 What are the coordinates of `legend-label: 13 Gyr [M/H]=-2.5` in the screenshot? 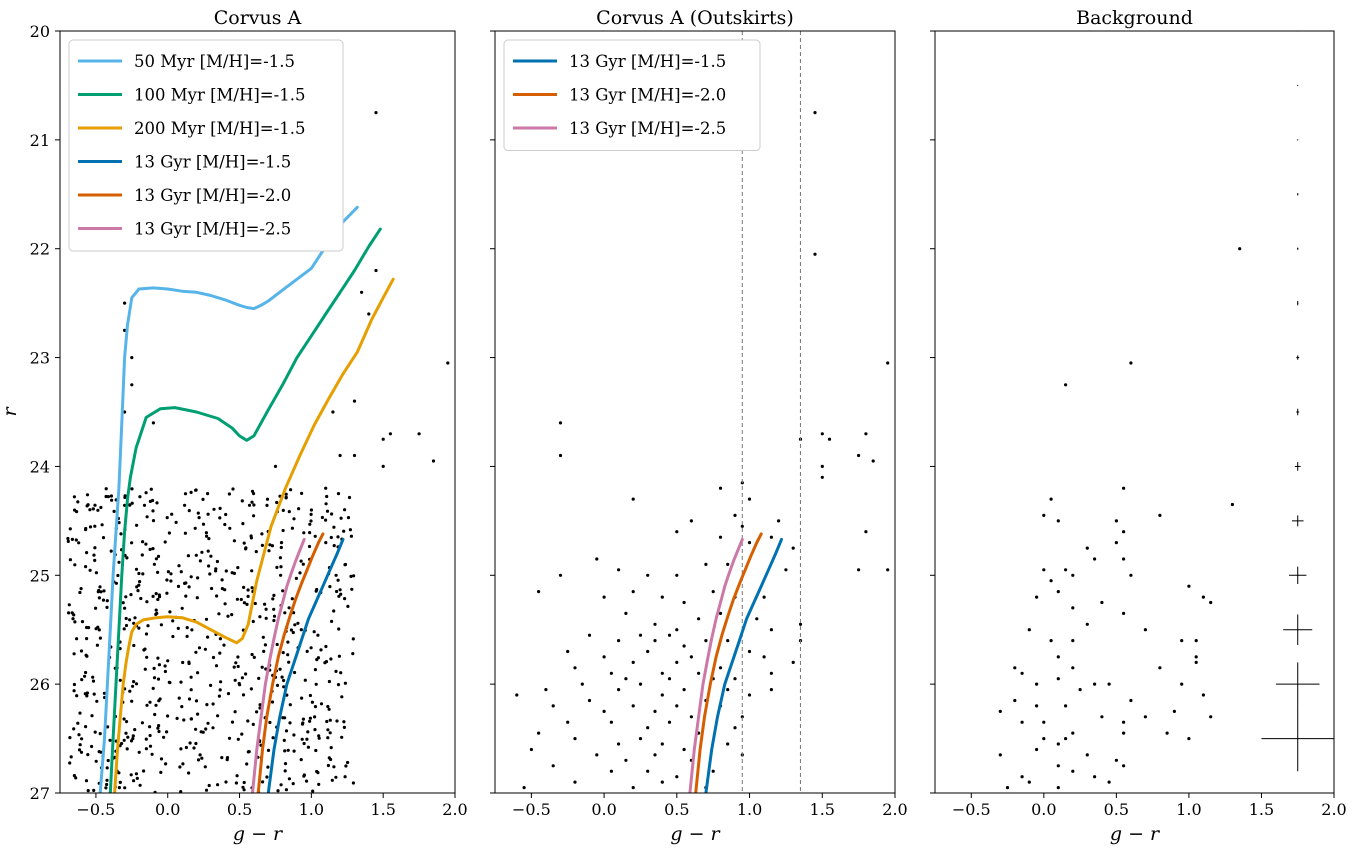 It's located at (647, 128).